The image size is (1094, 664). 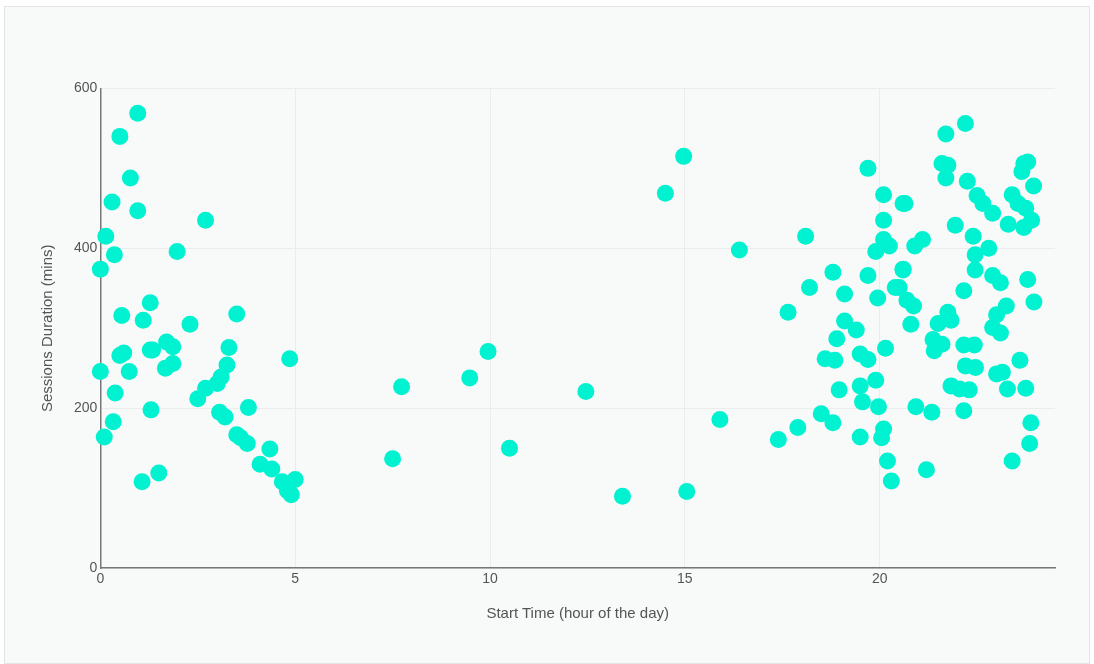 What do you see at coordinates (86, 87) in the screenshot?
I see `y-tick-label: 600` at bounding box center [86, 87].